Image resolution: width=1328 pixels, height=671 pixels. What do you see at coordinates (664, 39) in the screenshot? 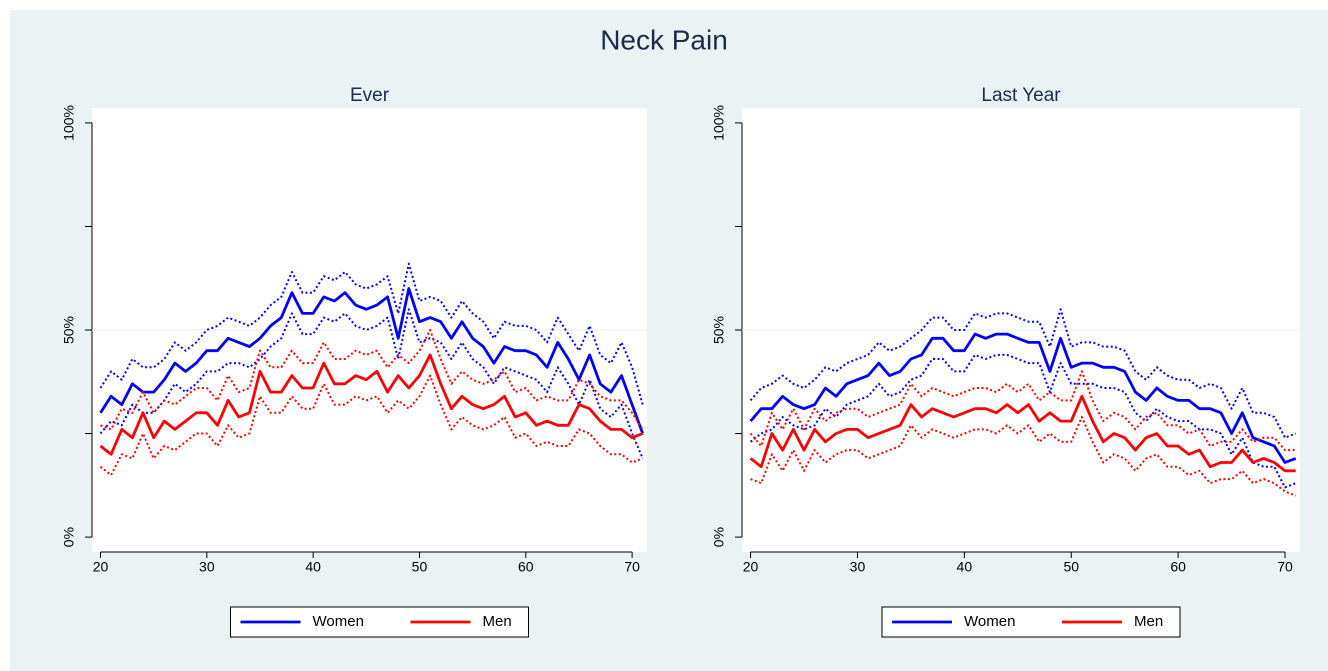
I see `chart-title: Neck Pain` at bounding box center [664, 39].